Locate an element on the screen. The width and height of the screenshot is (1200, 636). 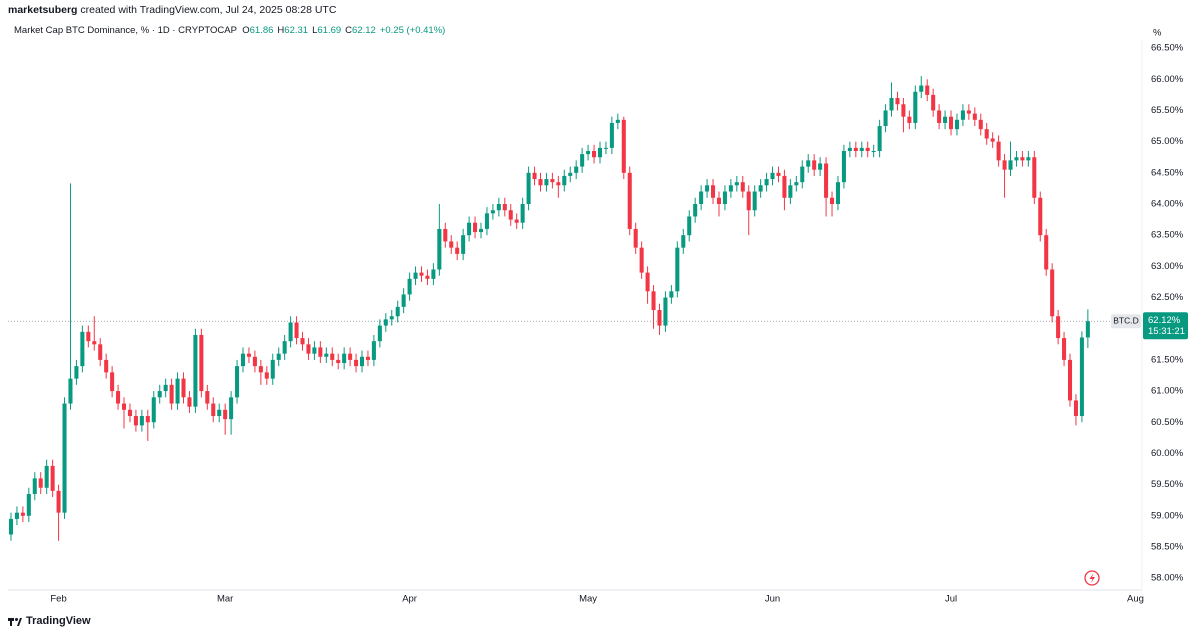
y-tick-label: 59.00% is located at coordinates (1167, 515).